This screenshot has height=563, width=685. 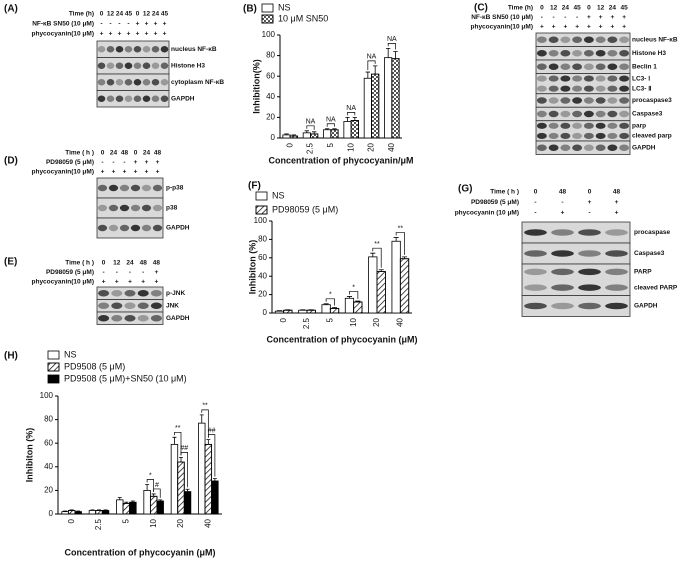 I want to click on band-label: Caspase3, so click(x=649, y=253).